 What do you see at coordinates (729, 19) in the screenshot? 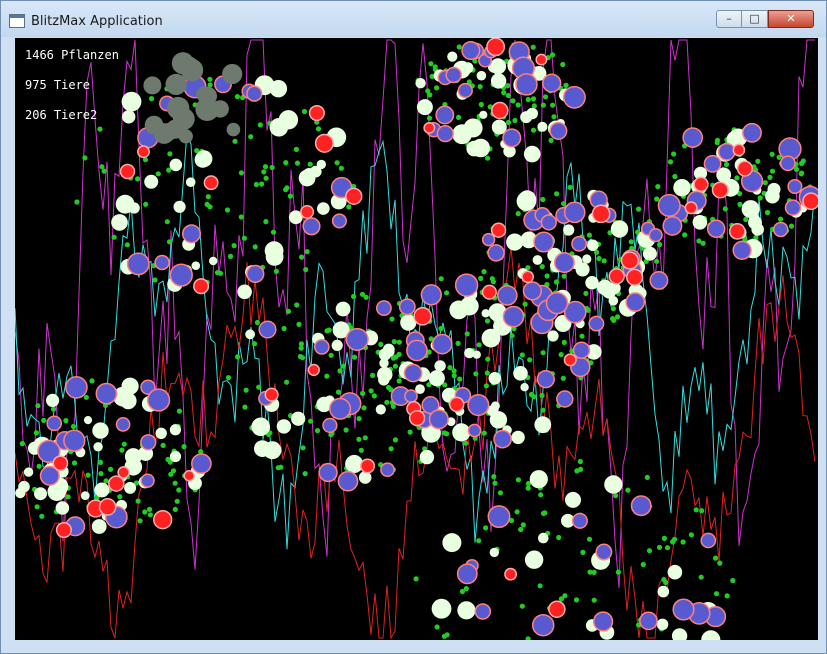
I see `minimize-button: –` at bounding box center [729, 19].